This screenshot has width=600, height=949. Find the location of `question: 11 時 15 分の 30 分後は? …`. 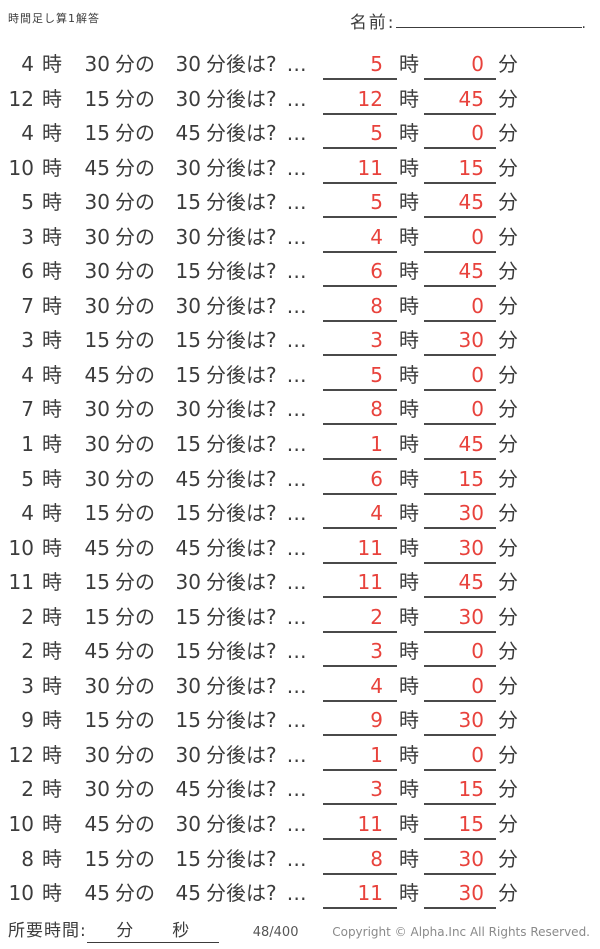

question: 11 時 15 分の 30 分後は? … is located at coordinates (161, 580).